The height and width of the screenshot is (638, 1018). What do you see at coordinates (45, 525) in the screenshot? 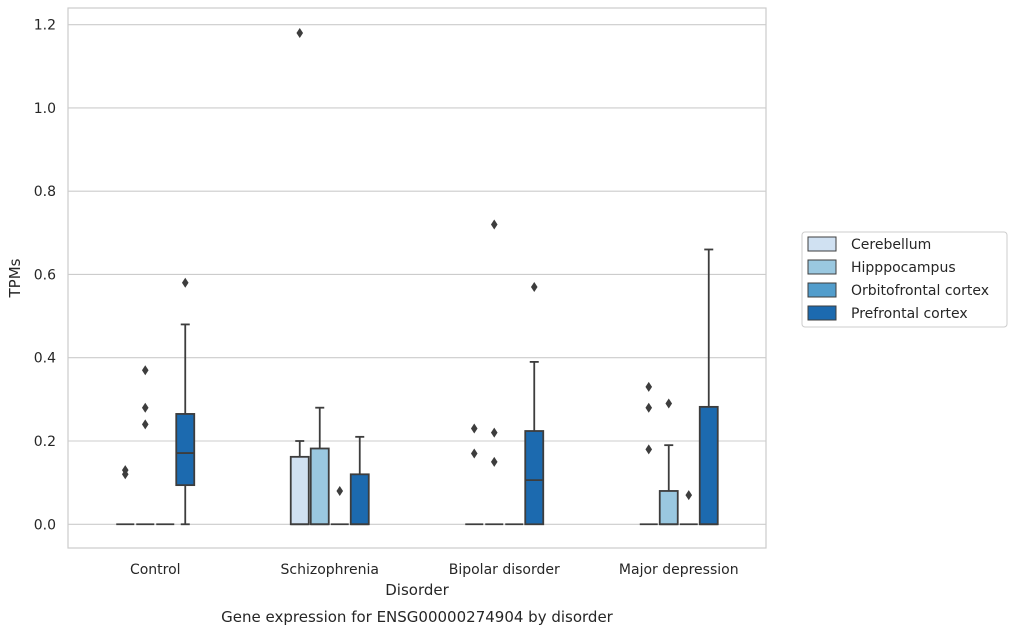
I see `y-tick-label: 0.0` at bounding box center [45, 525].